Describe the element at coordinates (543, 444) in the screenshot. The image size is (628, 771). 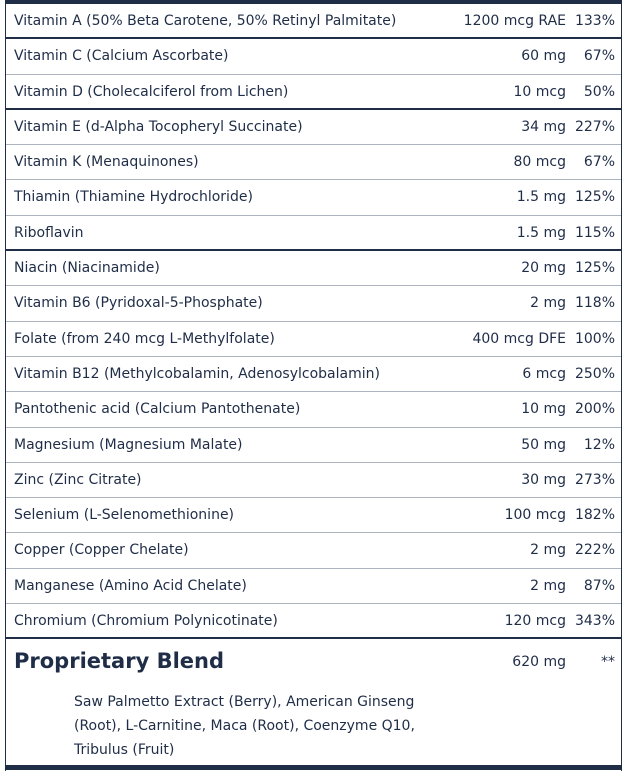
I see `nutrient-amount: 50 mg` at that location.